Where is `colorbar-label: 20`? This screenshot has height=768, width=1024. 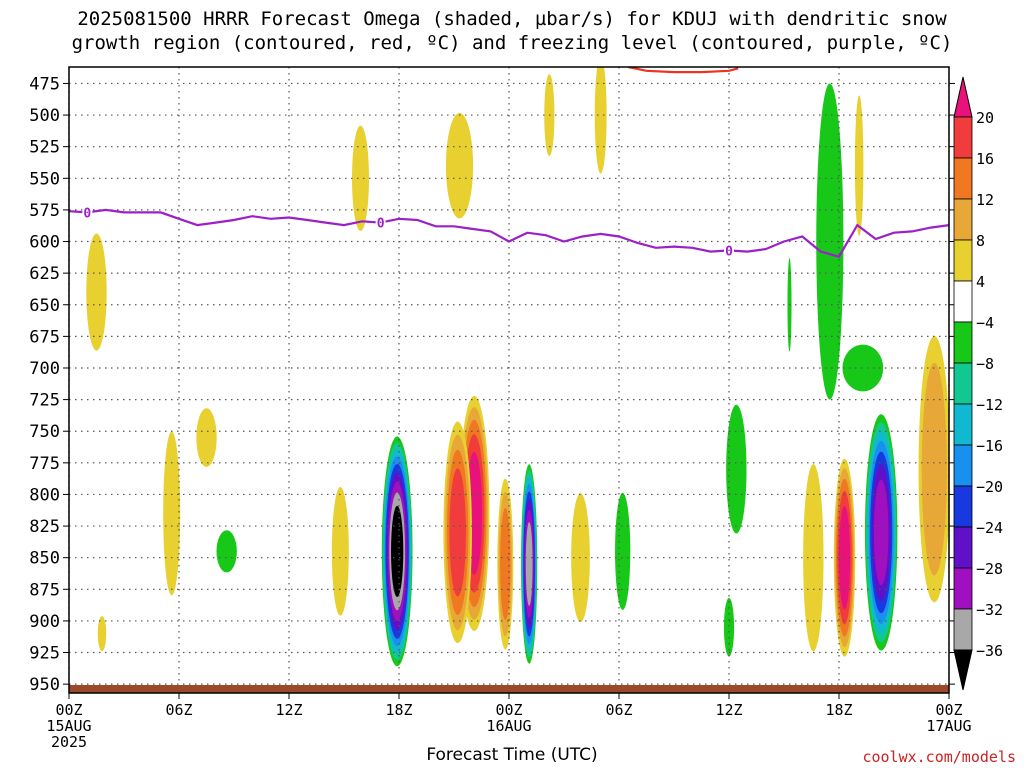 colorbar-label: 20 is located at coordinates (985, 118).